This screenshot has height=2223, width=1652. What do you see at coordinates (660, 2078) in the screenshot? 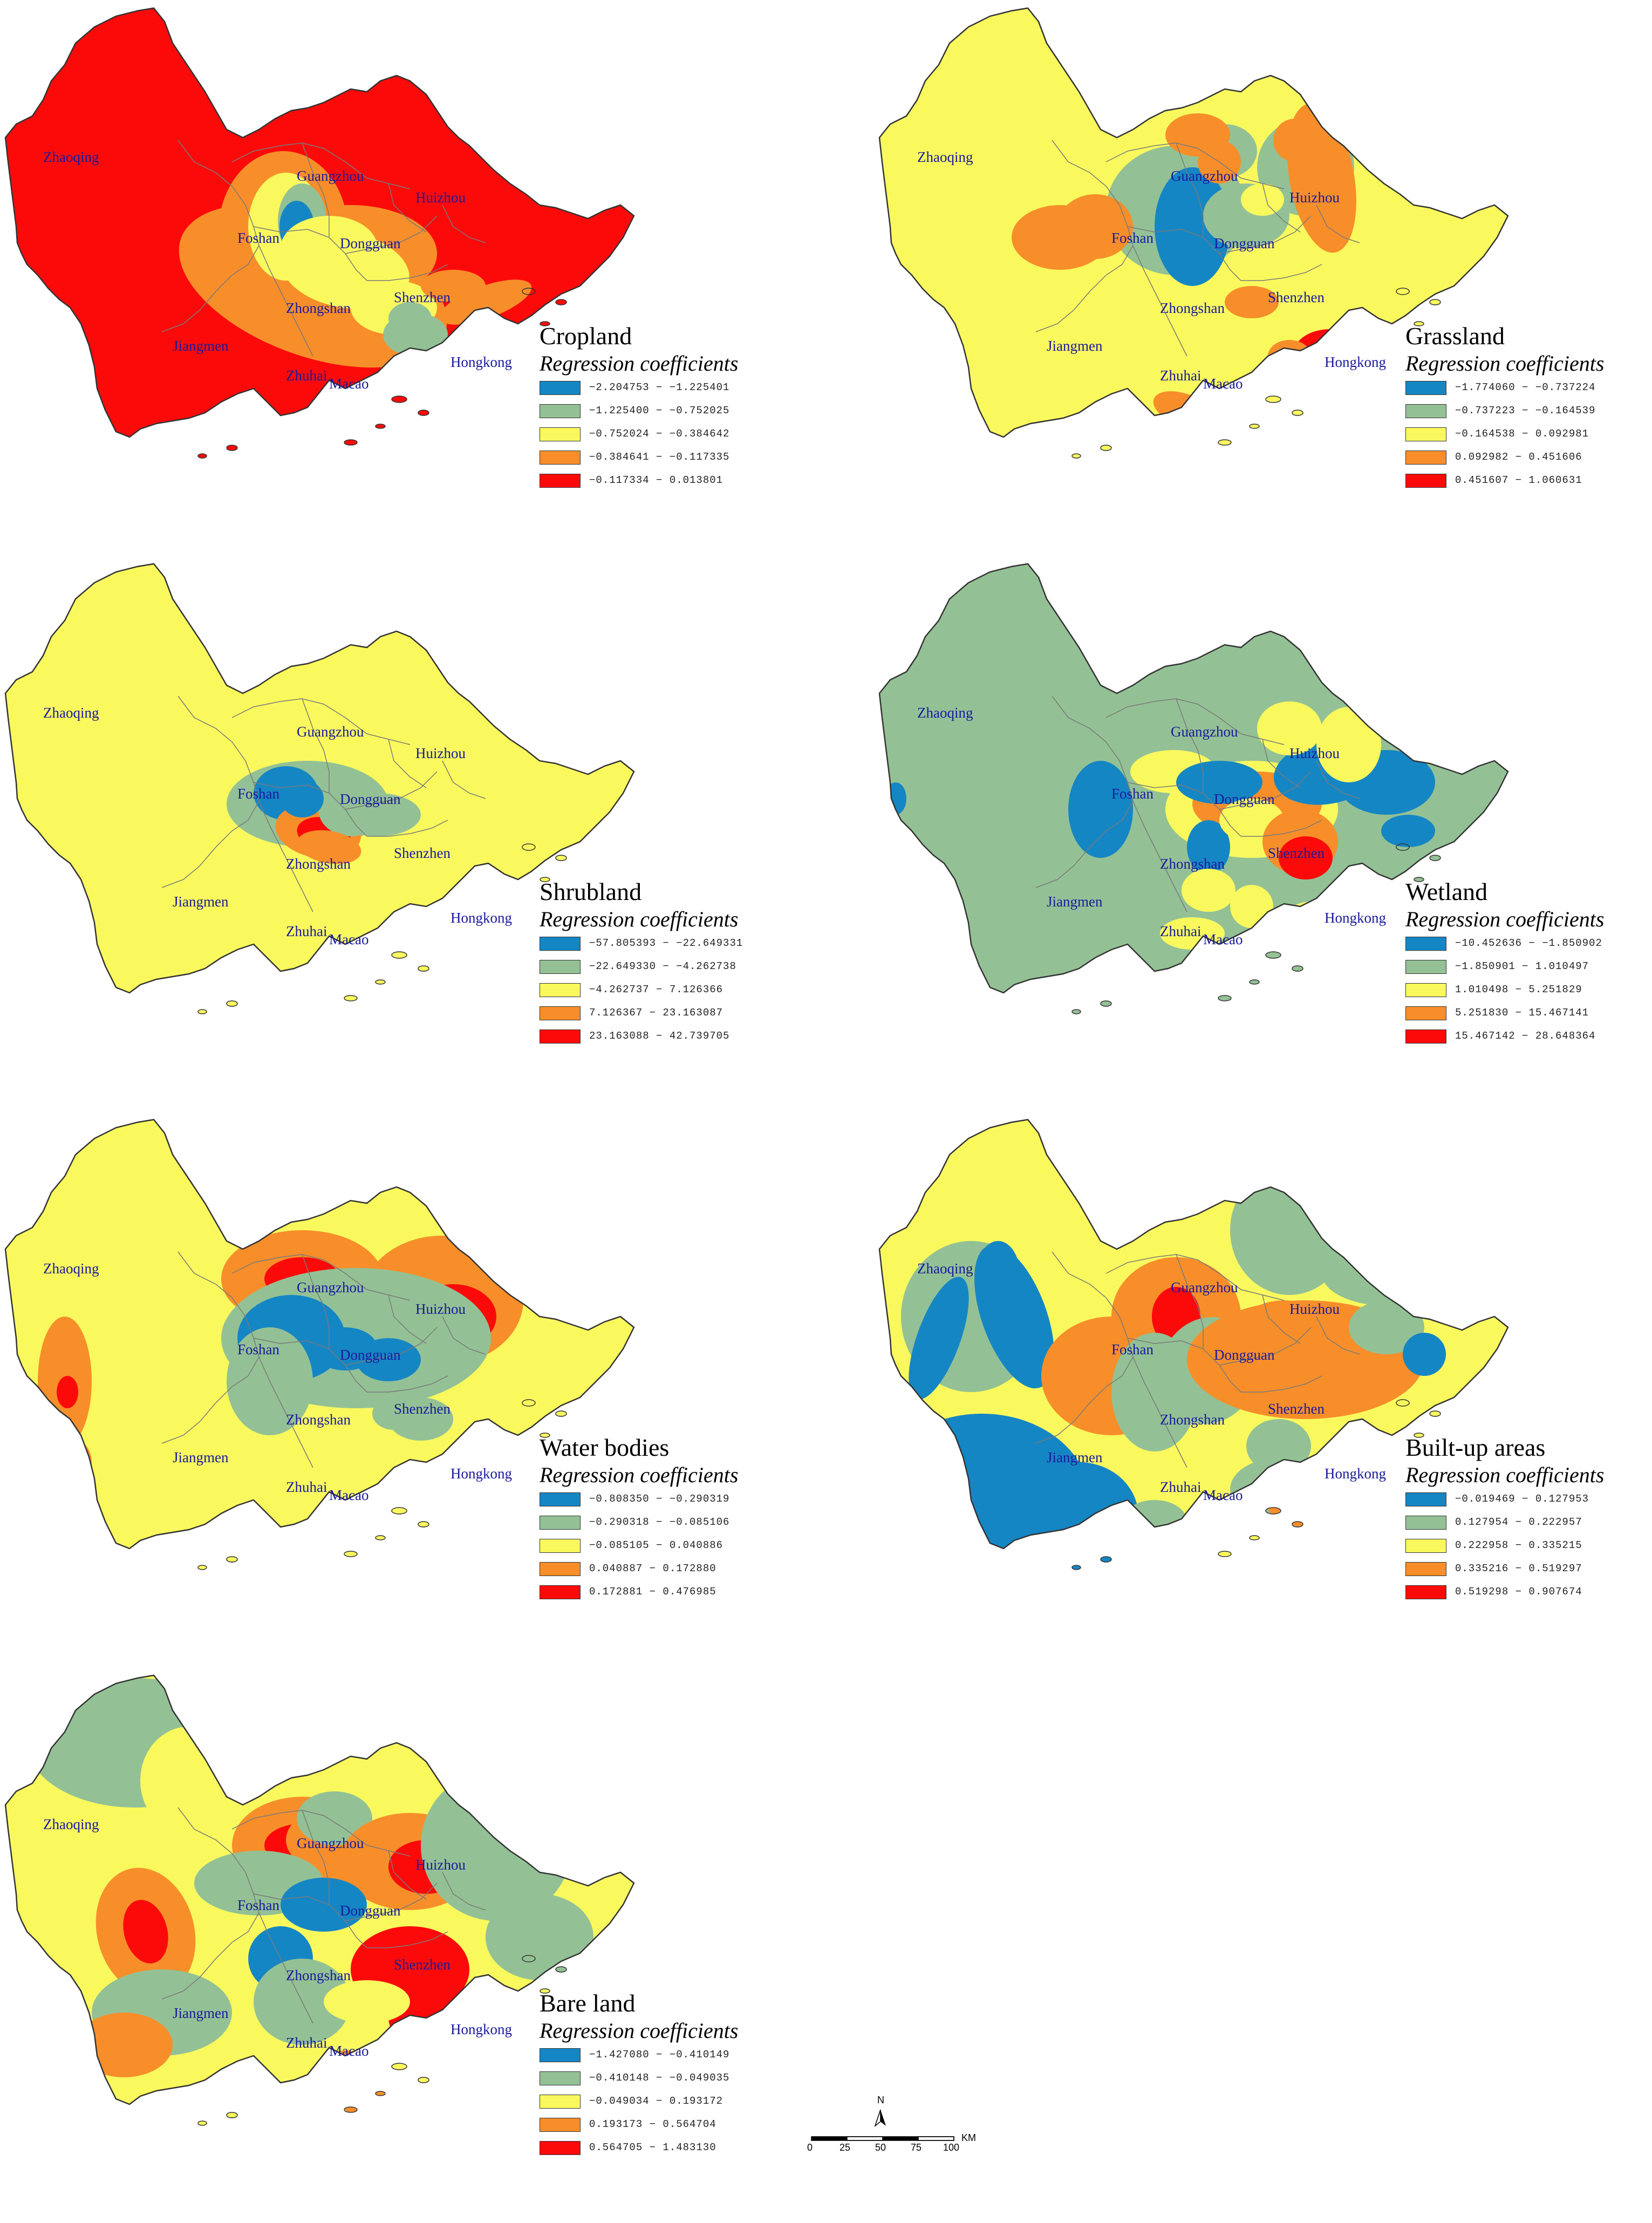
I see `legend-label: −0.410148 − −0.049035` at bounding box center [660, 2078].